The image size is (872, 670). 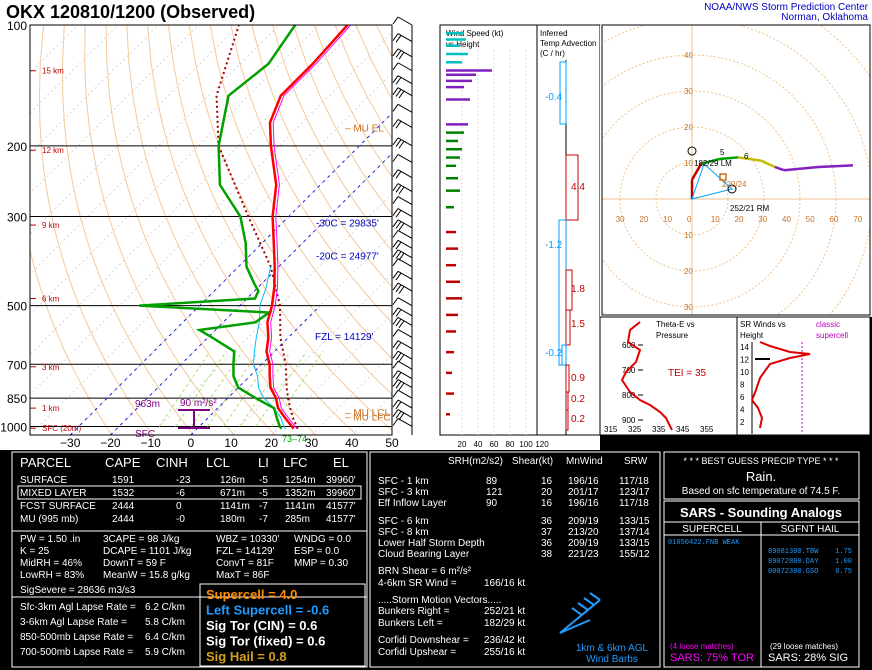 What do you see at coordinates (61, 428) in the screenshot?
I see `height-label: SFC (20m)` at bounding box center [61, 428].